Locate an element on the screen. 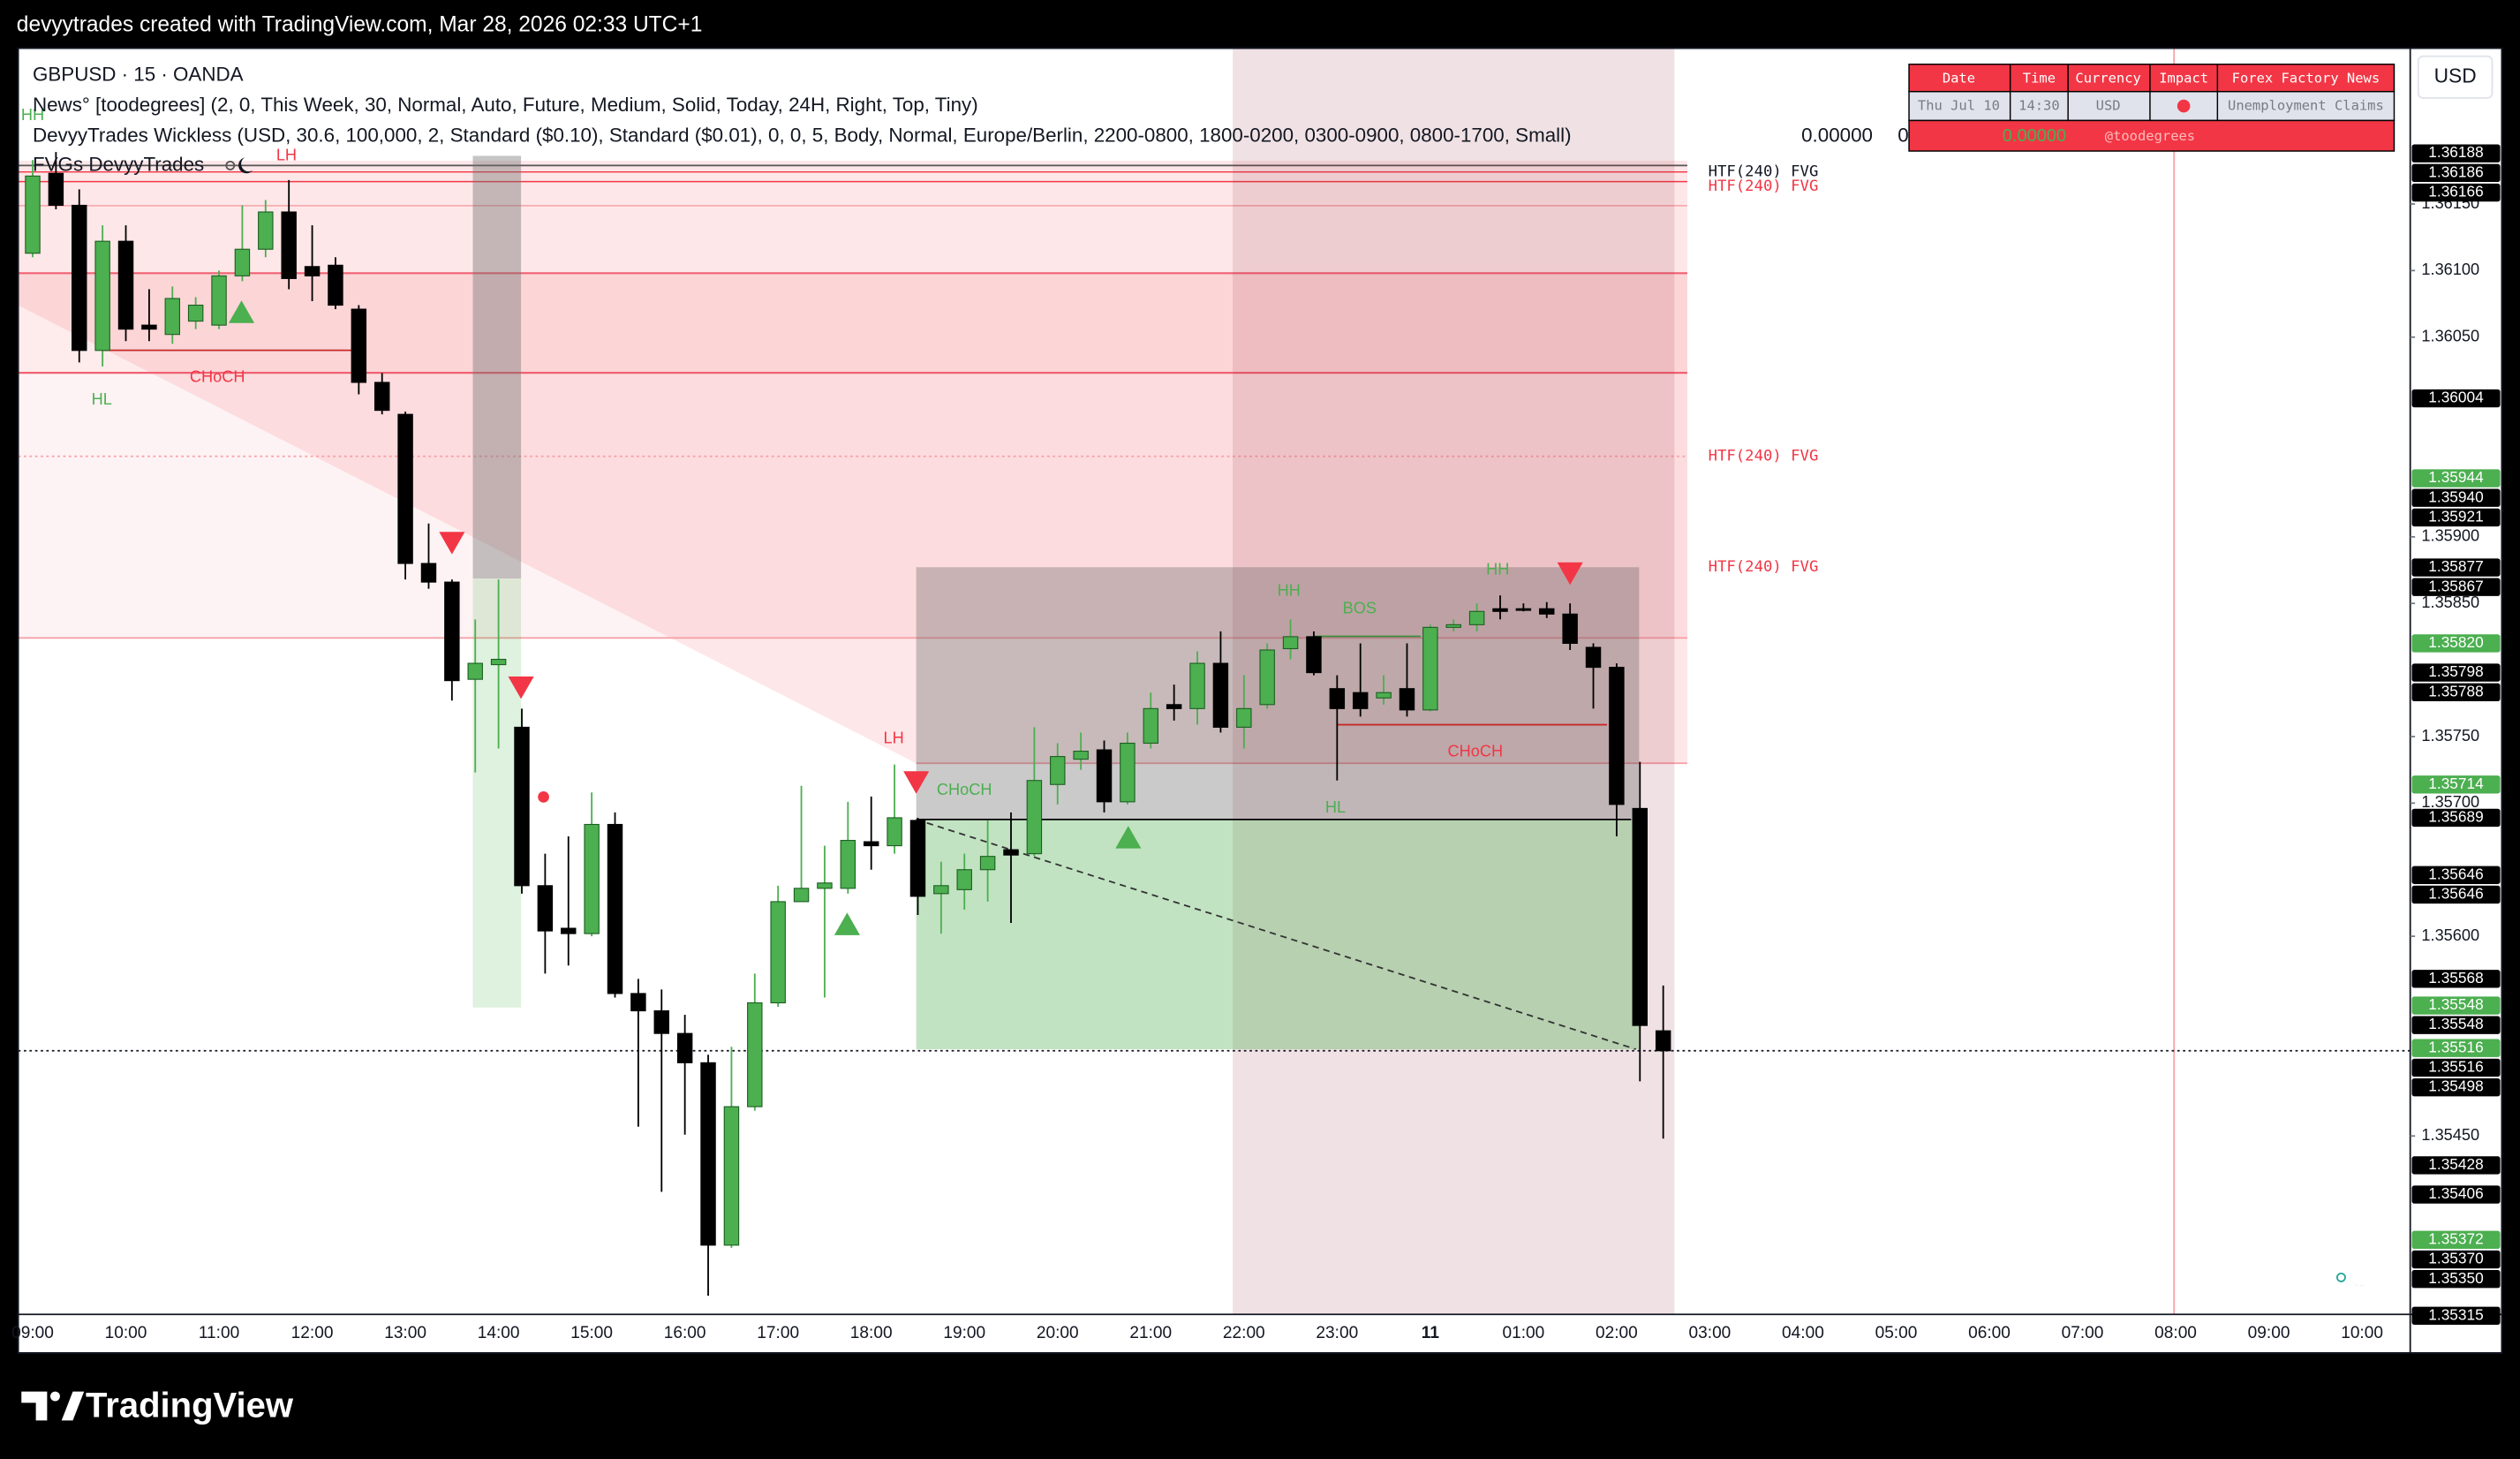 The width and height of the screenshot is (2520, 1459). x-tick-label: 18:00 is located at coordinates (871, 1333).